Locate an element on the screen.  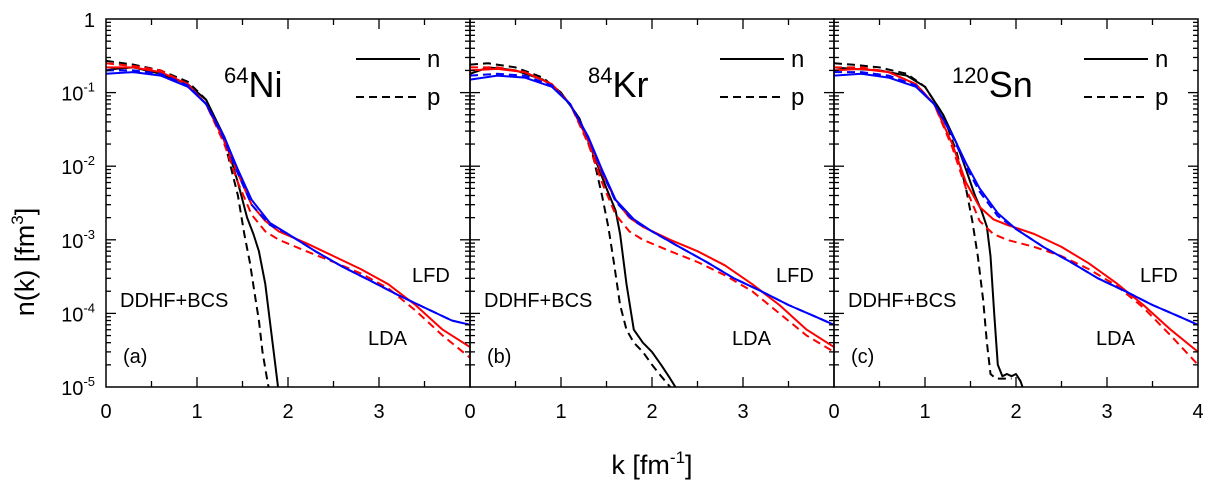
y-tick-exponent: -4 is located at coordinates (89, 307).